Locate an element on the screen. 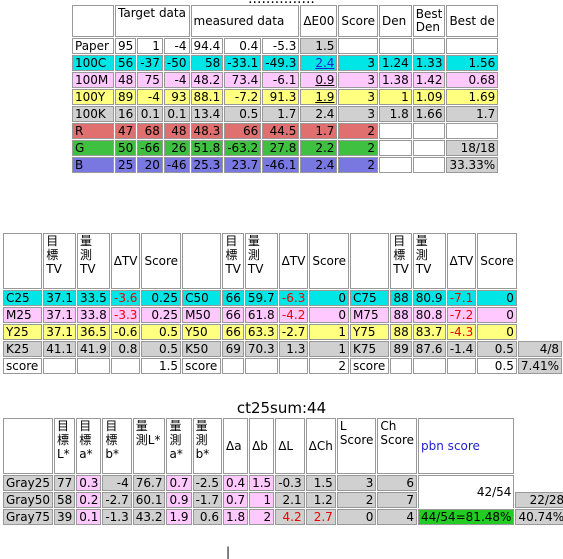  row-name: 100Y is located at coordinates (93, 97).